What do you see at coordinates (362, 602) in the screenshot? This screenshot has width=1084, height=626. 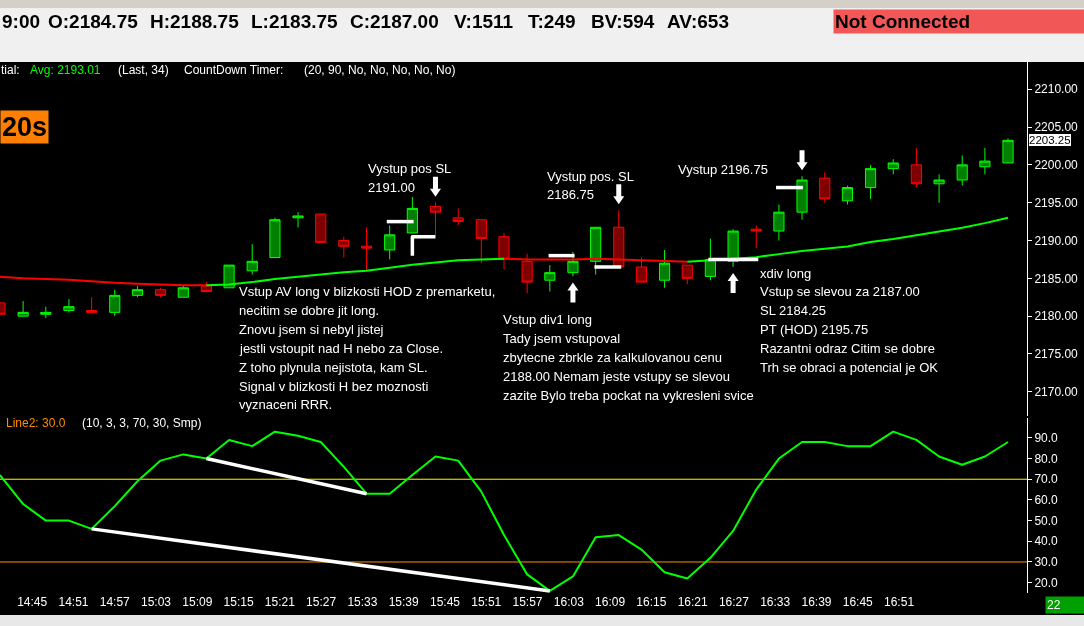 I see `x-tick-label: 15:33` at bounding box center [362, 602].